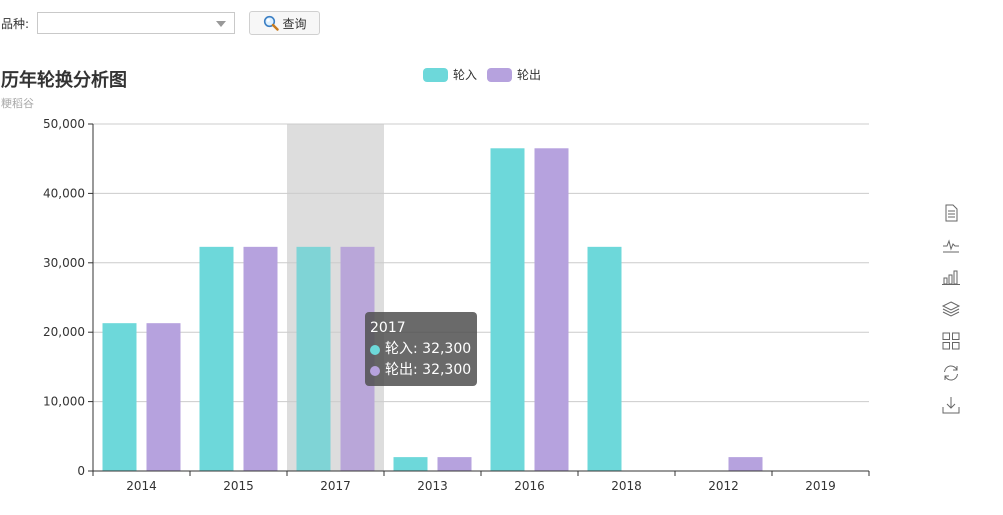 This screenshot has width=1003, height=515. What do you see at coordinates (454, 464) in the screenshot?
I see `bar-out-2013` at bounding box center [454, 464].